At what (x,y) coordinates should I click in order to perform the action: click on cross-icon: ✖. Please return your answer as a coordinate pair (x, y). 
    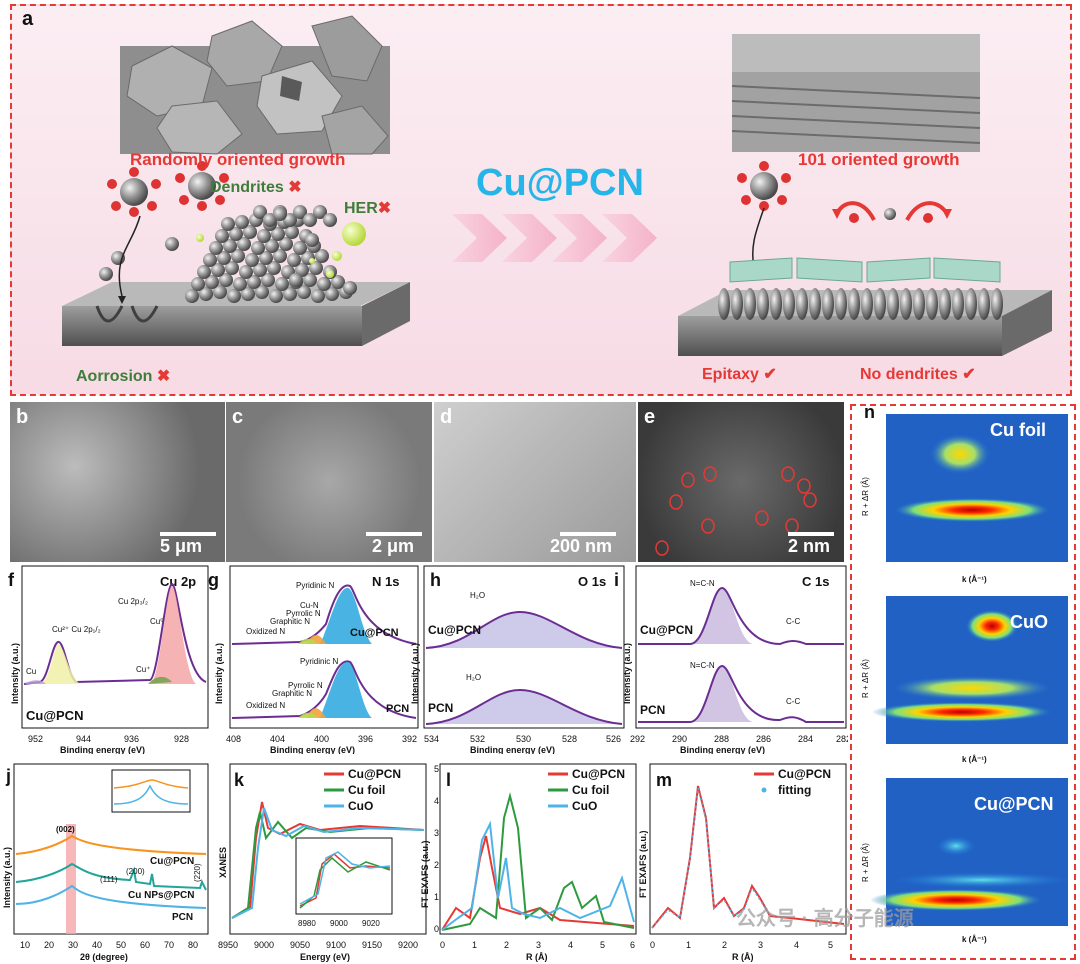
    Looking at the image, I should click on (295, 187).